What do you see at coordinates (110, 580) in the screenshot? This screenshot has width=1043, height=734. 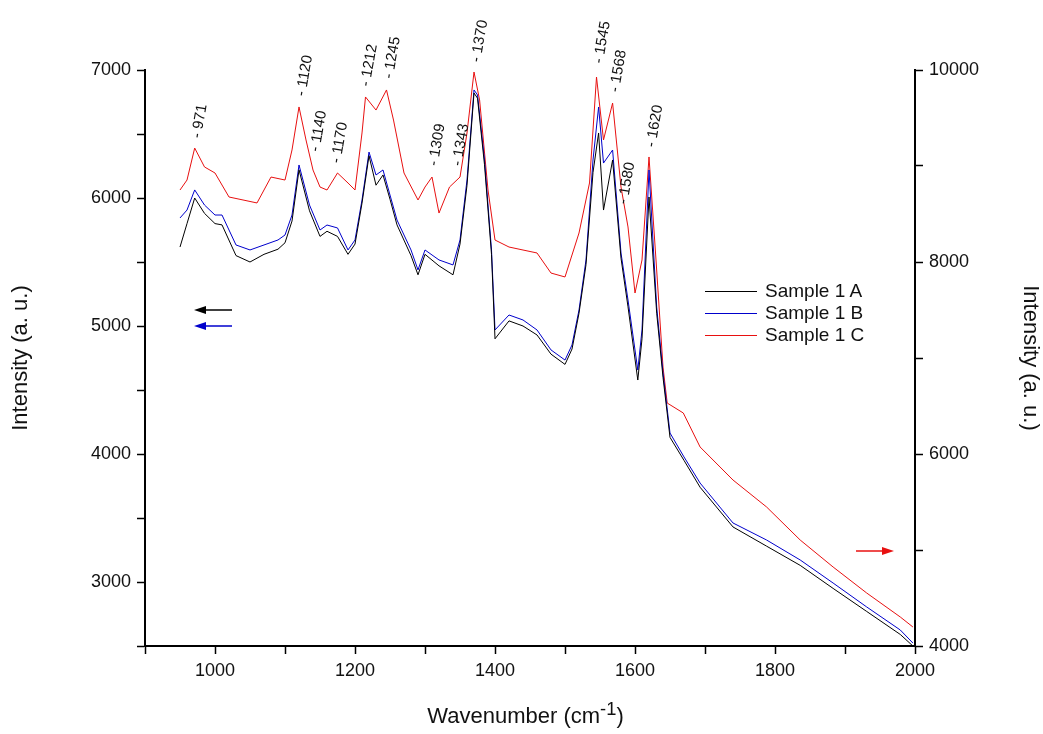 I see `y-tick-label: 3000` at bounding box center [110, 580].